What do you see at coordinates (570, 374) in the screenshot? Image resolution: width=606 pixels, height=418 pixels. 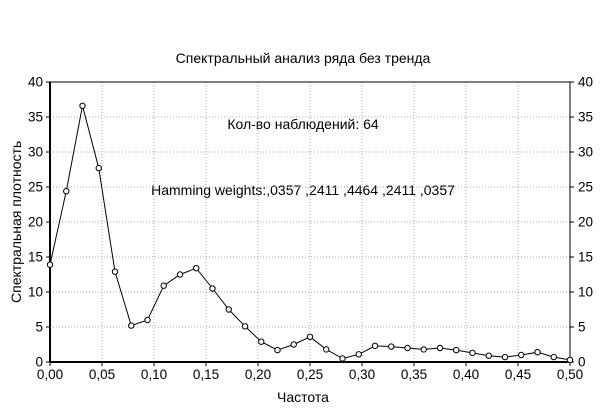 I see `x-tick-label: 0,50` at bounding box center [570, 374].